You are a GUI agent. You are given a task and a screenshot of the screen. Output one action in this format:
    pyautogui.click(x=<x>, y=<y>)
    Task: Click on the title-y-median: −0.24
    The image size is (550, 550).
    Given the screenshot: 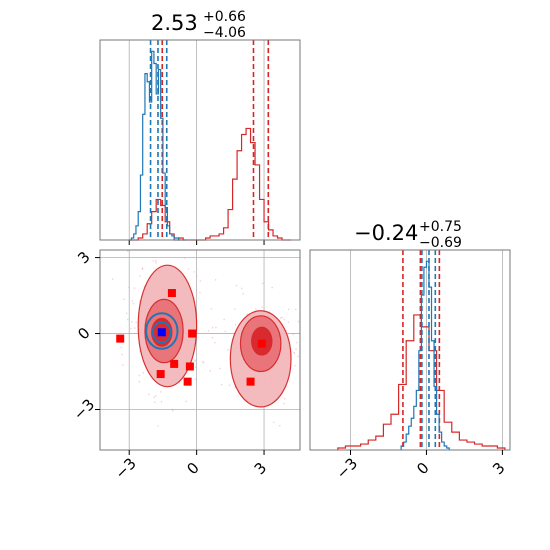 What is the action you would take?
    pyautogui.click(x=386, y=233)
    